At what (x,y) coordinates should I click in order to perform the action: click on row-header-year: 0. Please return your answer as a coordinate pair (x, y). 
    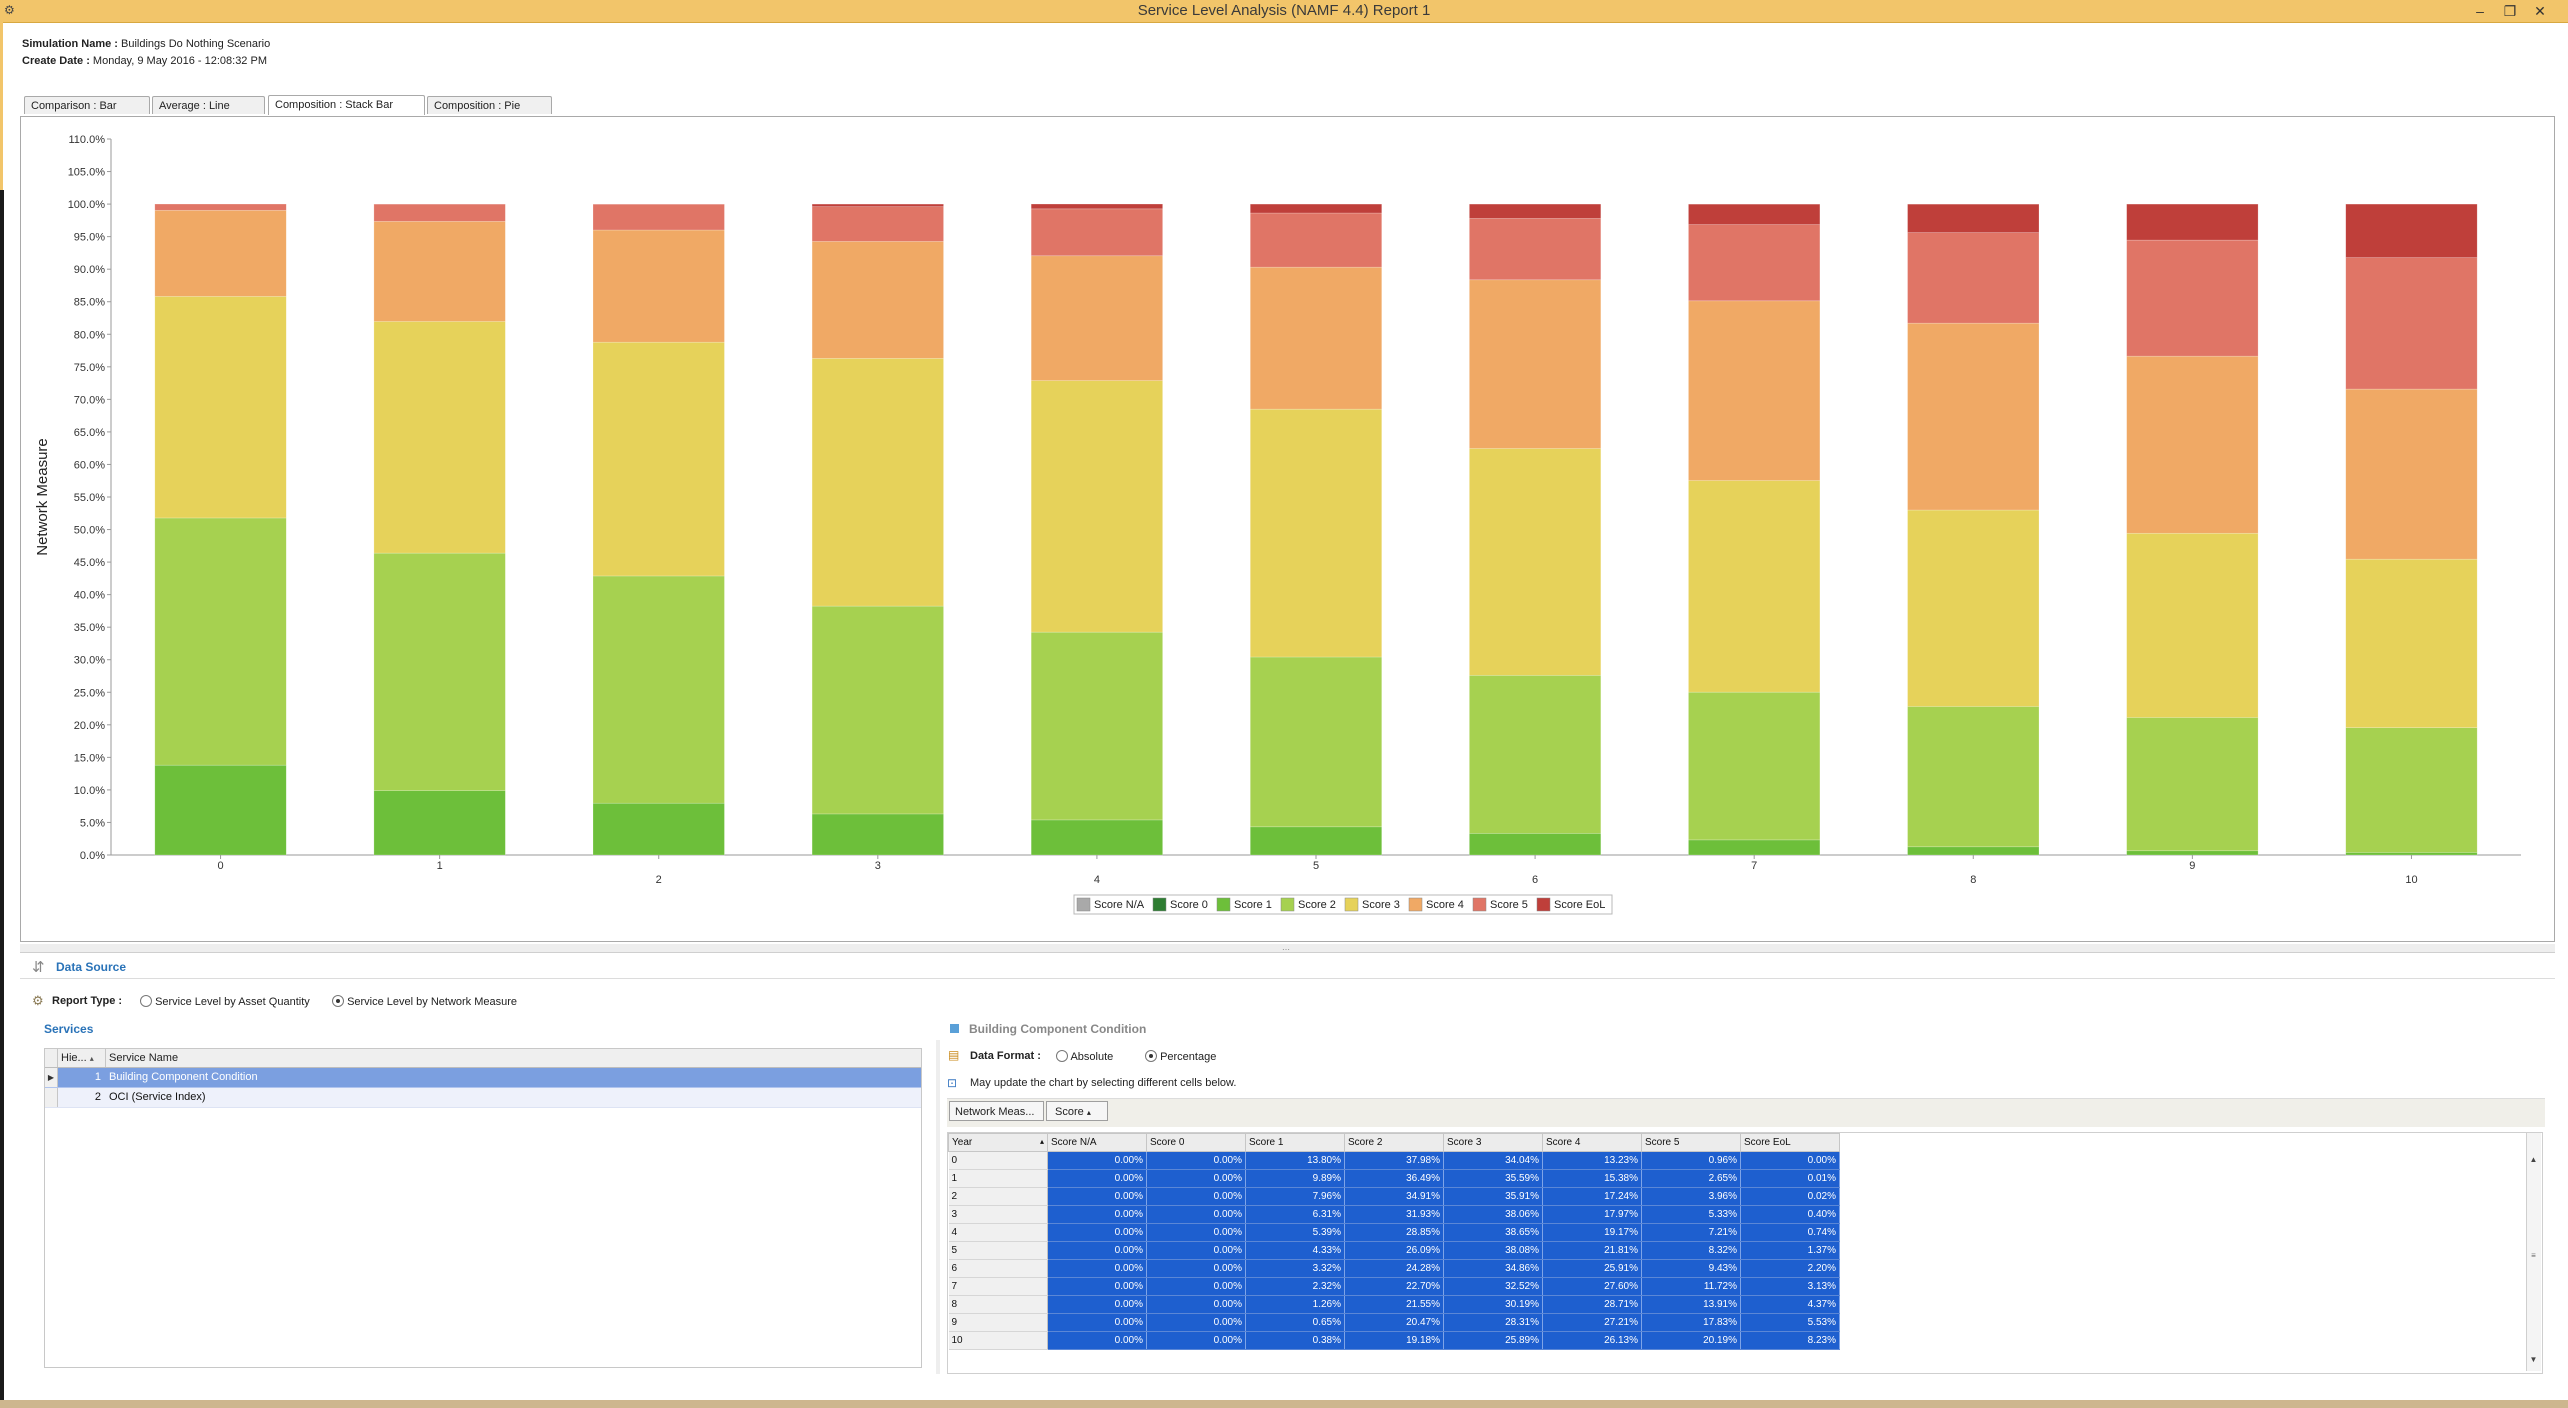
    Looking at the image, I should click on (998, 1160).